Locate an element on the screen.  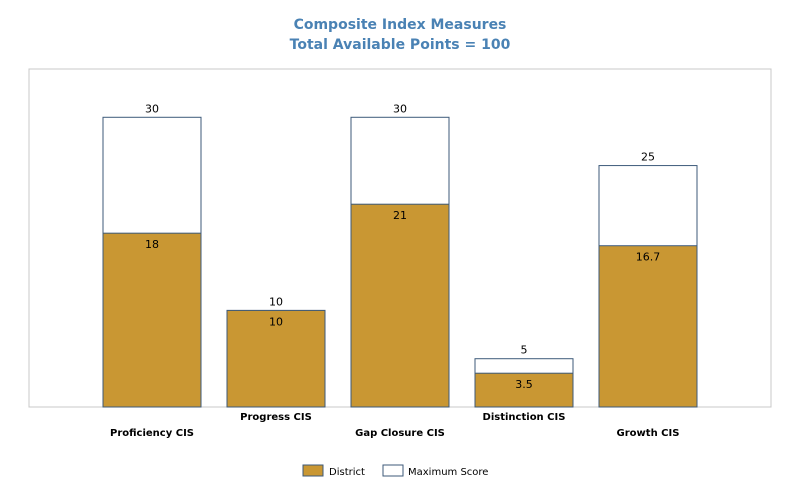
legend: District Maximum Score is located at coordinates (395, 471).